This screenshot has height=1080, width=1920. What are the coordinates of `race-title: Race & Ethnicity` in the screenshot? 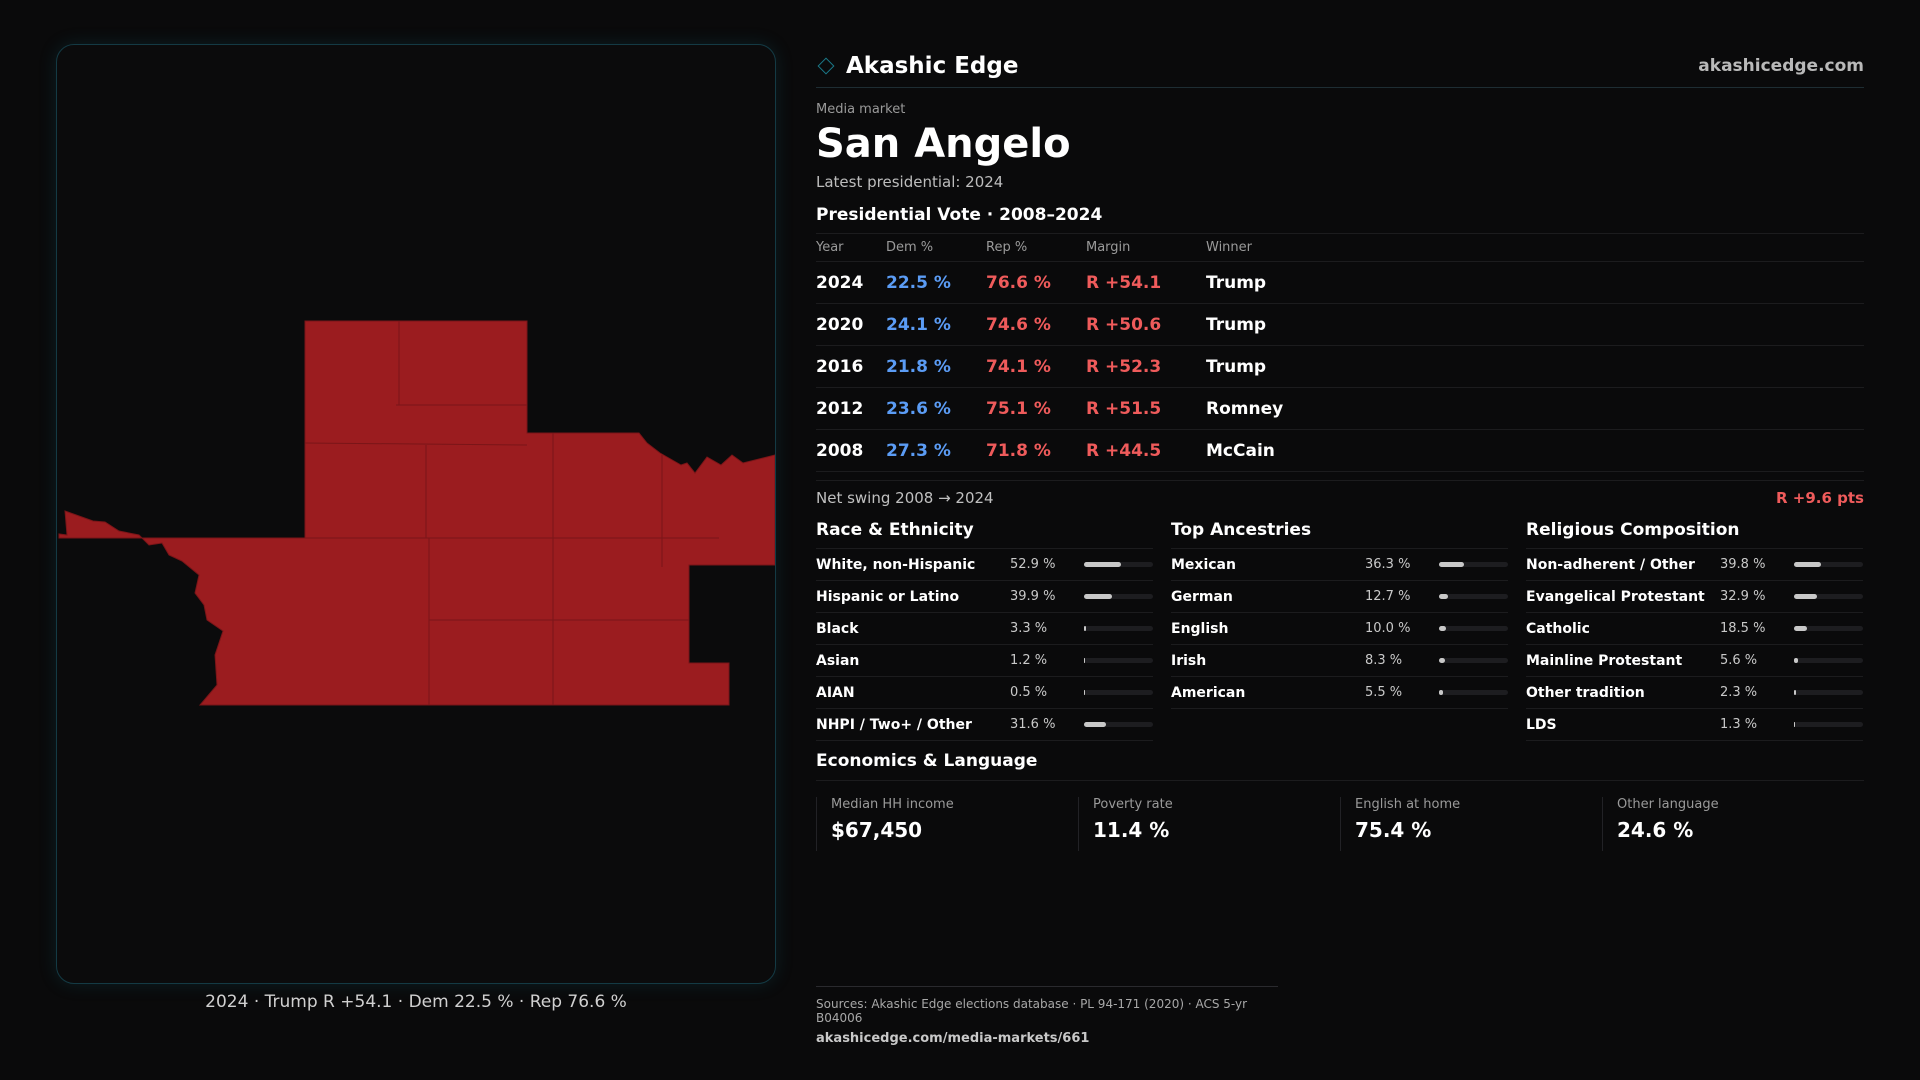 It's located at (984, 534).